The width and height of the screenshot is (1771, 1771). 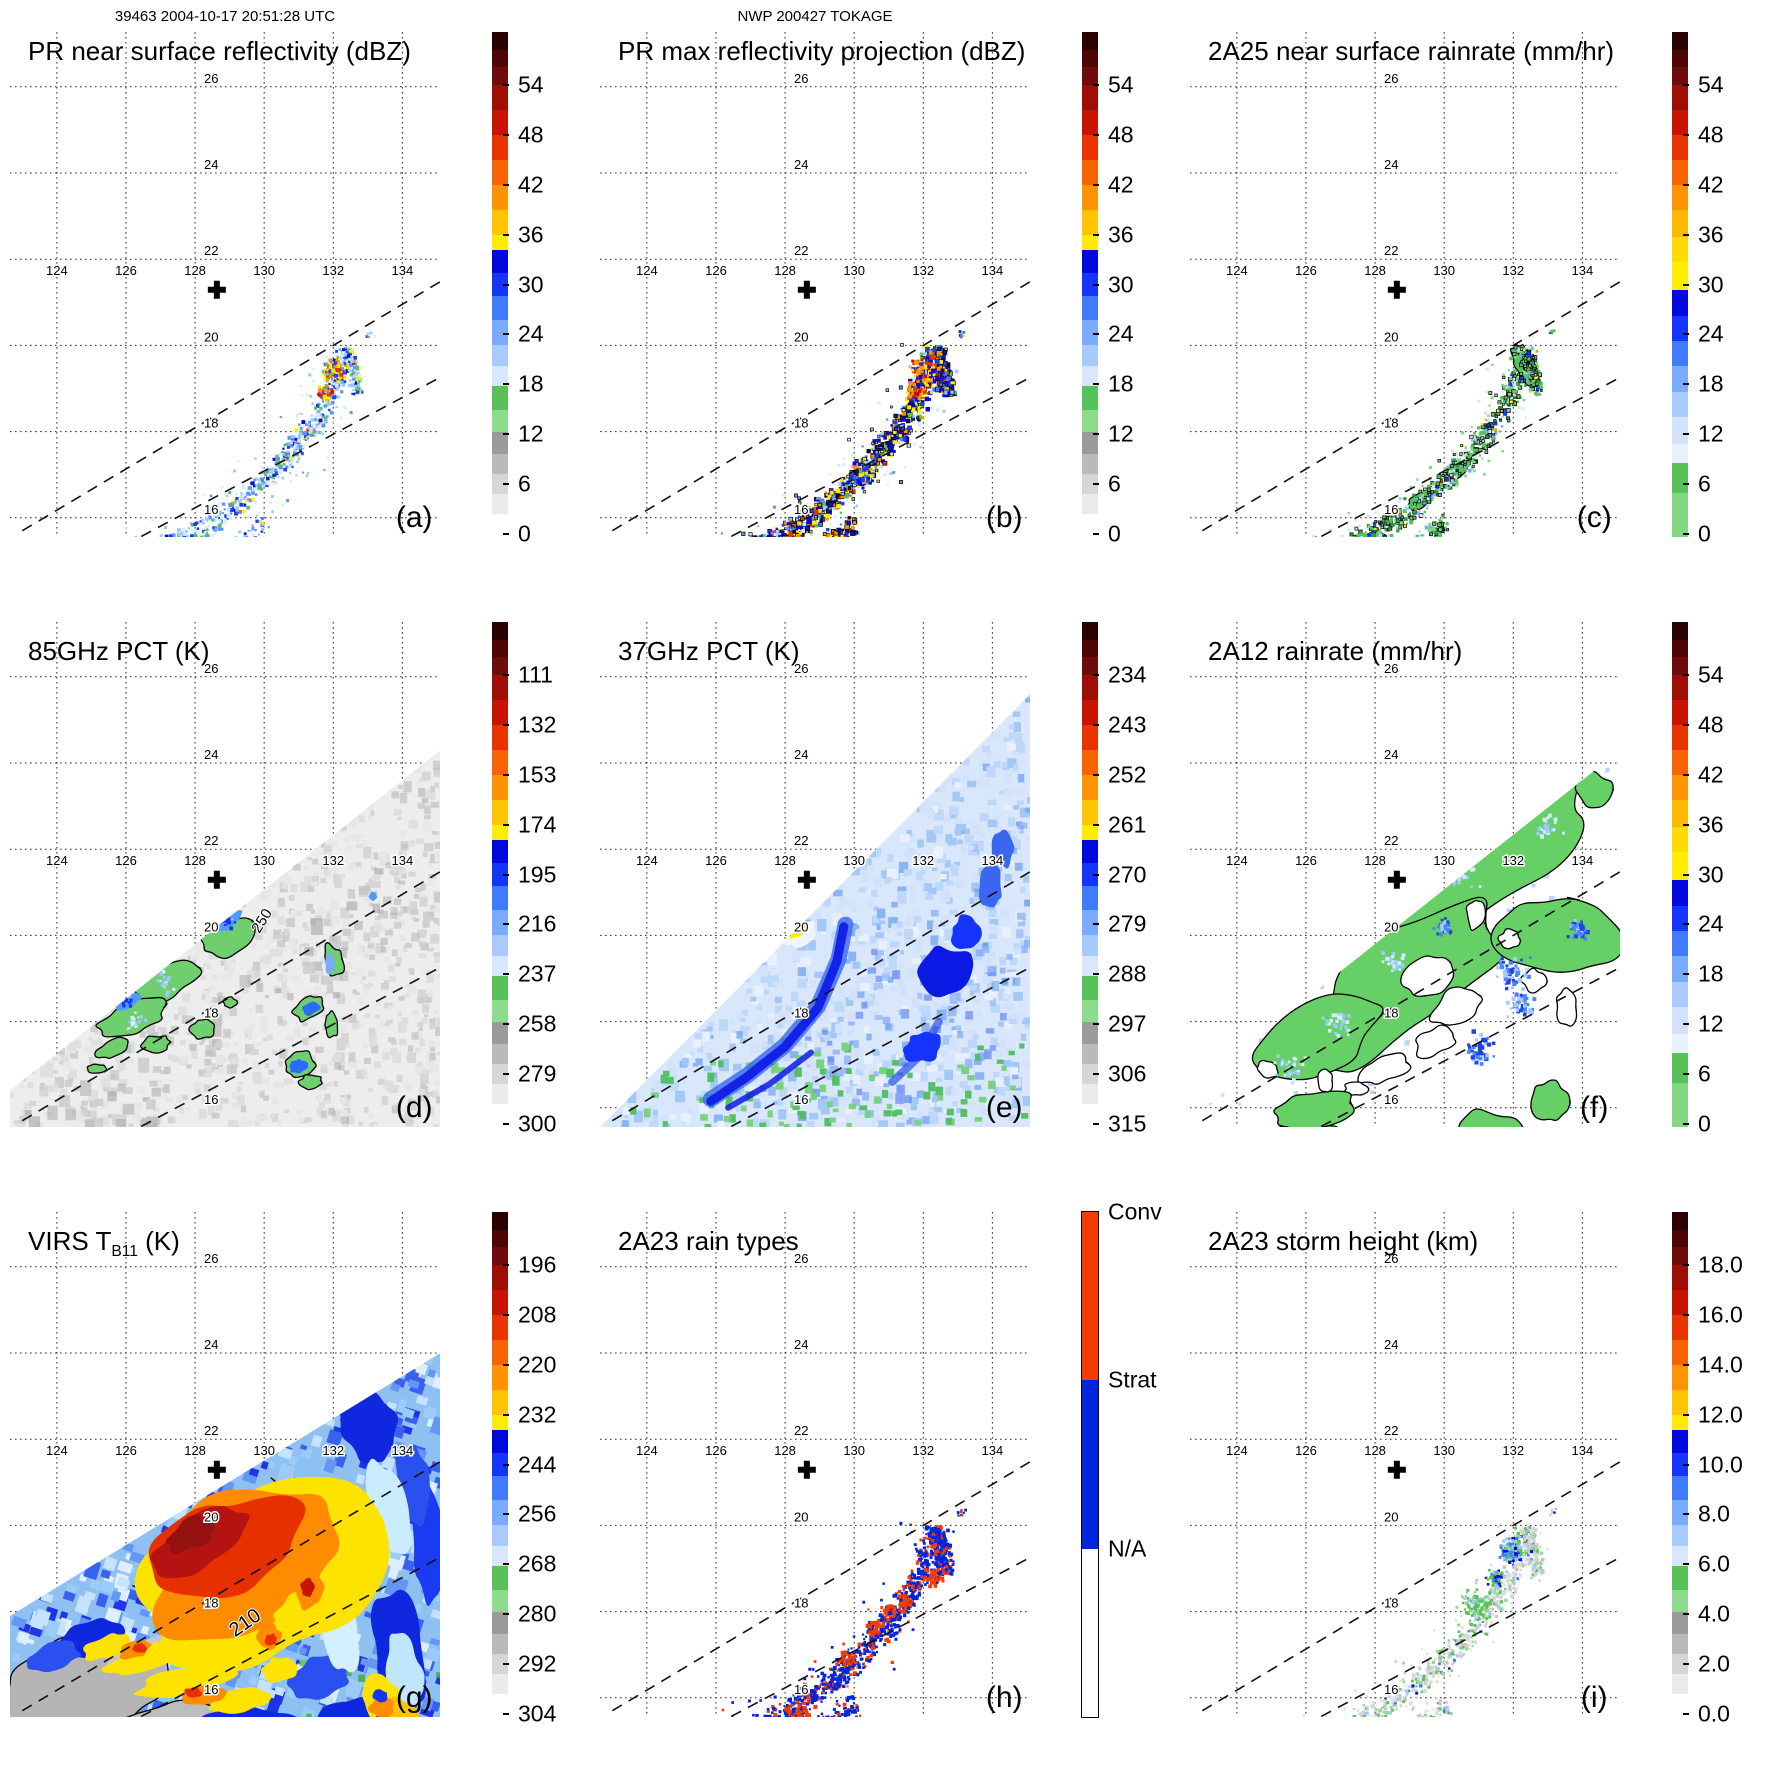 I want to click on colorbar-label: 268, so click(x=537, y=1563).